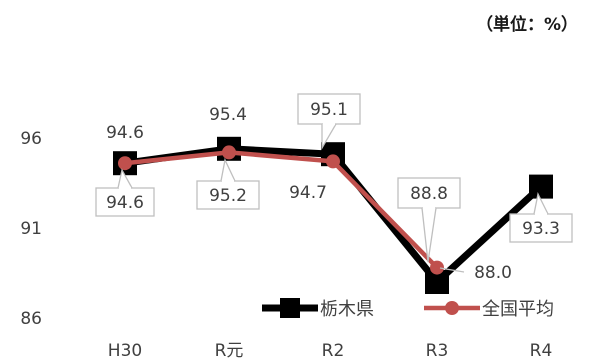 The width and height of the screenshot is (592, 363). What do you see at coordinates (228, 115) in the screenshot?
I see `data-label: 95.4` at bounding box center [228, 115].